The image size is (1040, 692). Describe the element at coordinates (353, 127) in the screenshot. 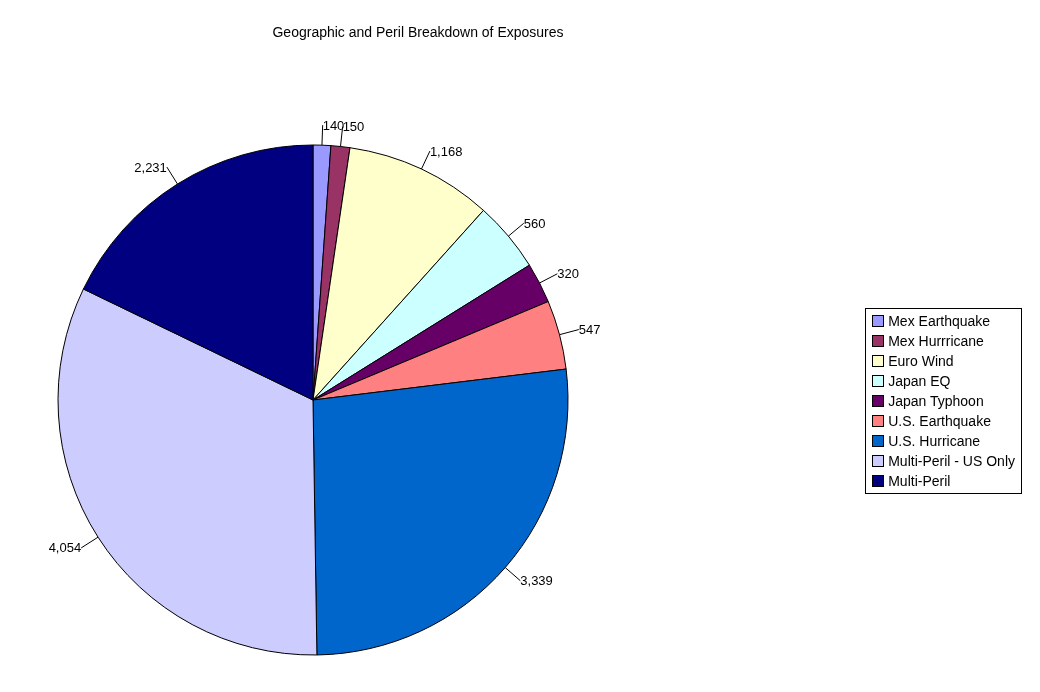

I see `data-label: 150` at that location.